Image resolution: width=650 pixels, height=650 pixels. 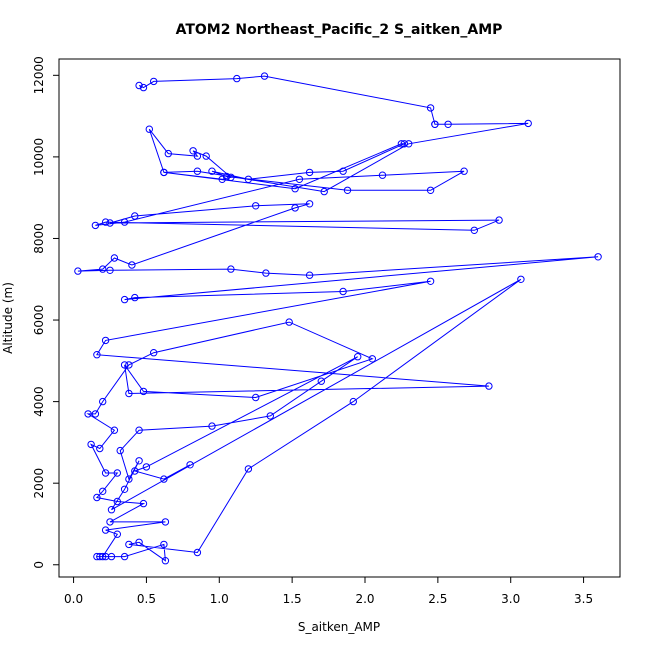 I want to click on chart-title: ATOM2 Northeast_Pacific_2 S_aitken_AMP, so click(x=339, y=30).